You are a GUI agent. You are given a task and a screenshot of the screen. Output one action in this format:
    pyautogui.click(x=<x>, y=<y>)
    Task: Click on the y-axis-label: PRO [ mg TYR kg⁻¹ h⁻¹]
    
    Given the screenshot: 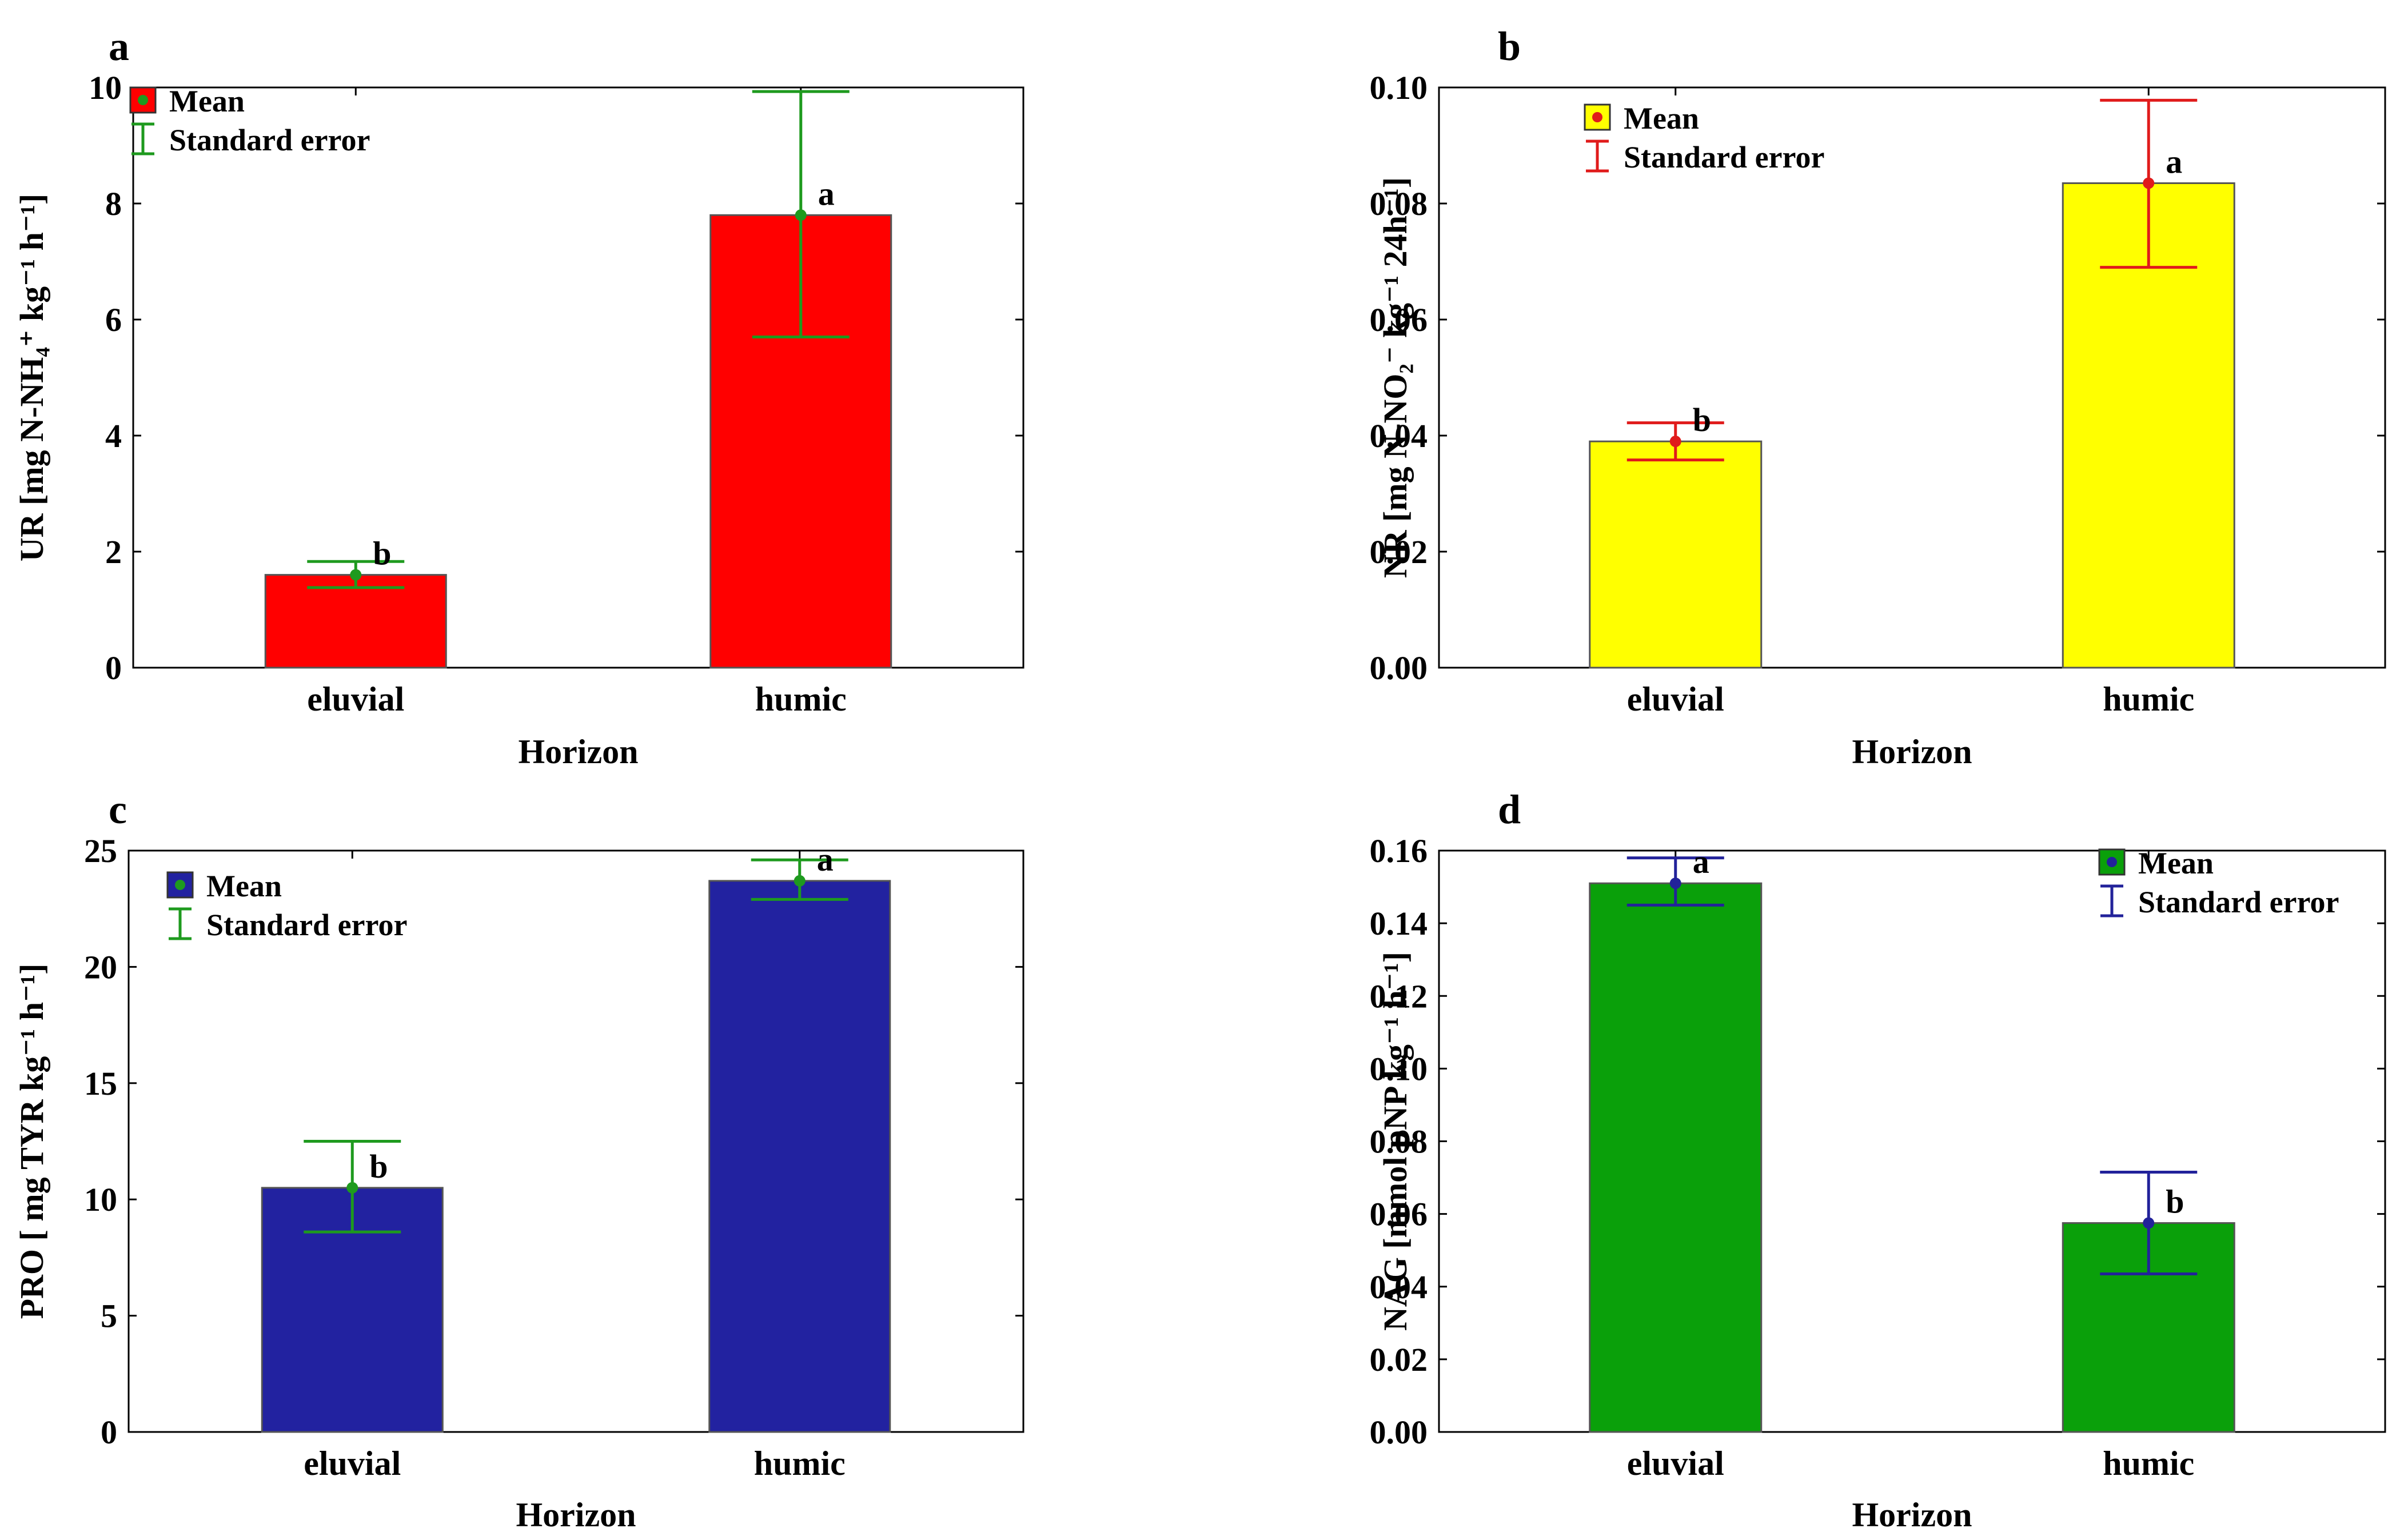 What is the action you would take?
    pyautogui.click(x=31, y=1142)
    